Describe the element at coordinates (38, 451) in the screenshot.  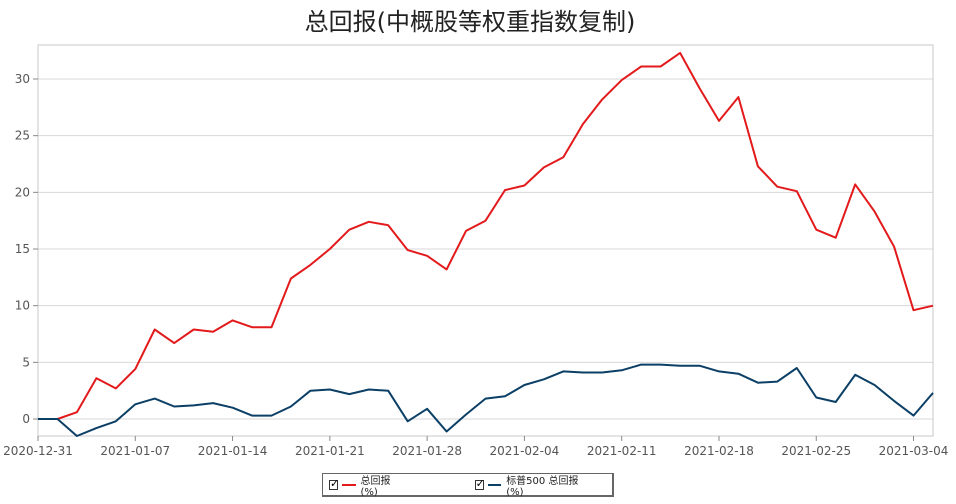
I see `x-tick-label: 2020-12-31` at that location.